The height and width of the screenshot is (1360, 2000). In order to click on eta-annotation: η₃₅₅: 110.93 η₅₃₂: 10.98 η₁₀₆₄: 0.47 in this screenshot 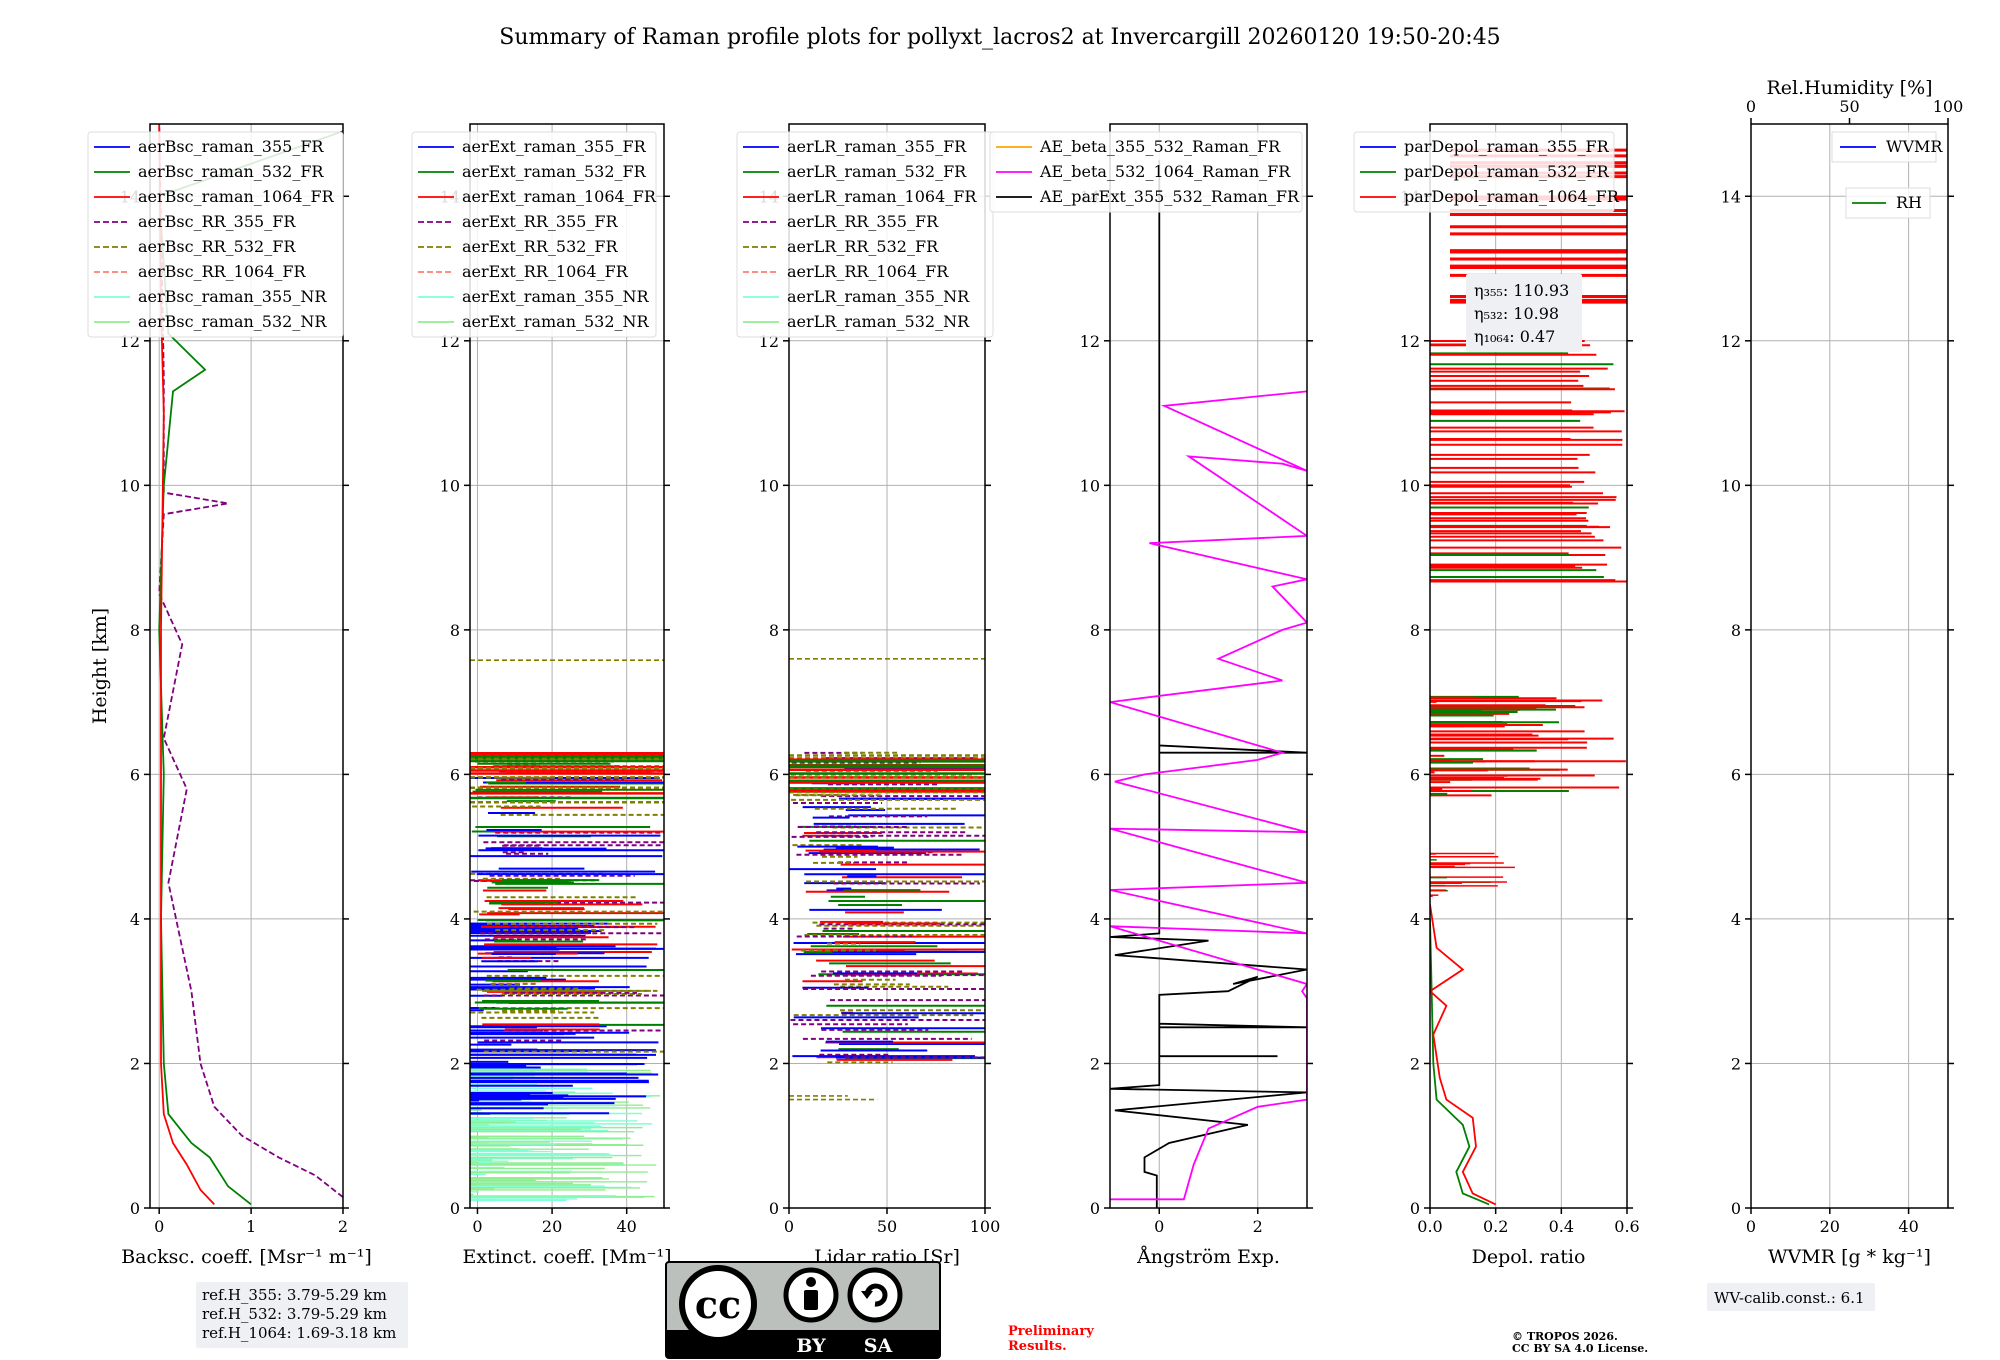, I will do `click(1524, 313)`.